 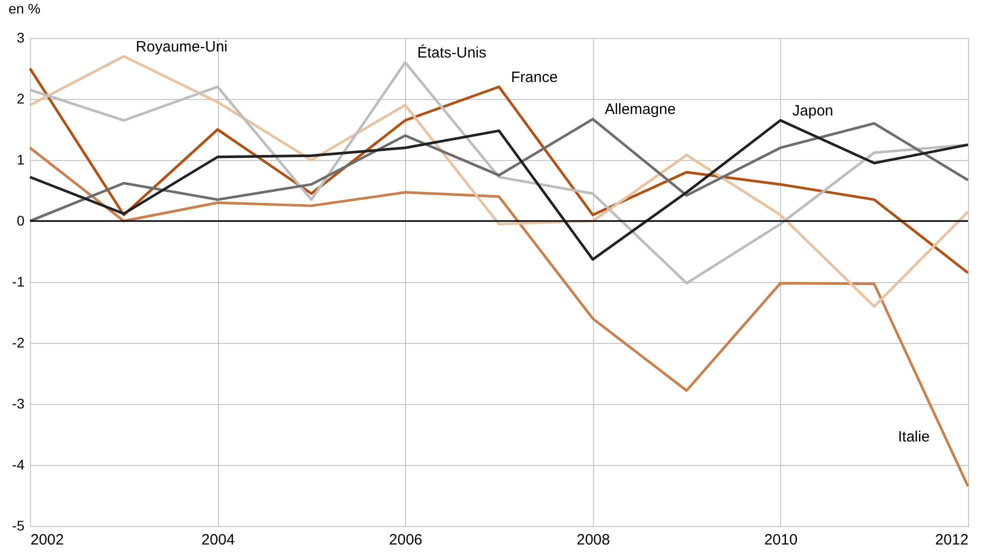 I want to click on x-tick-label: 2012, so click(x=951, y=540).